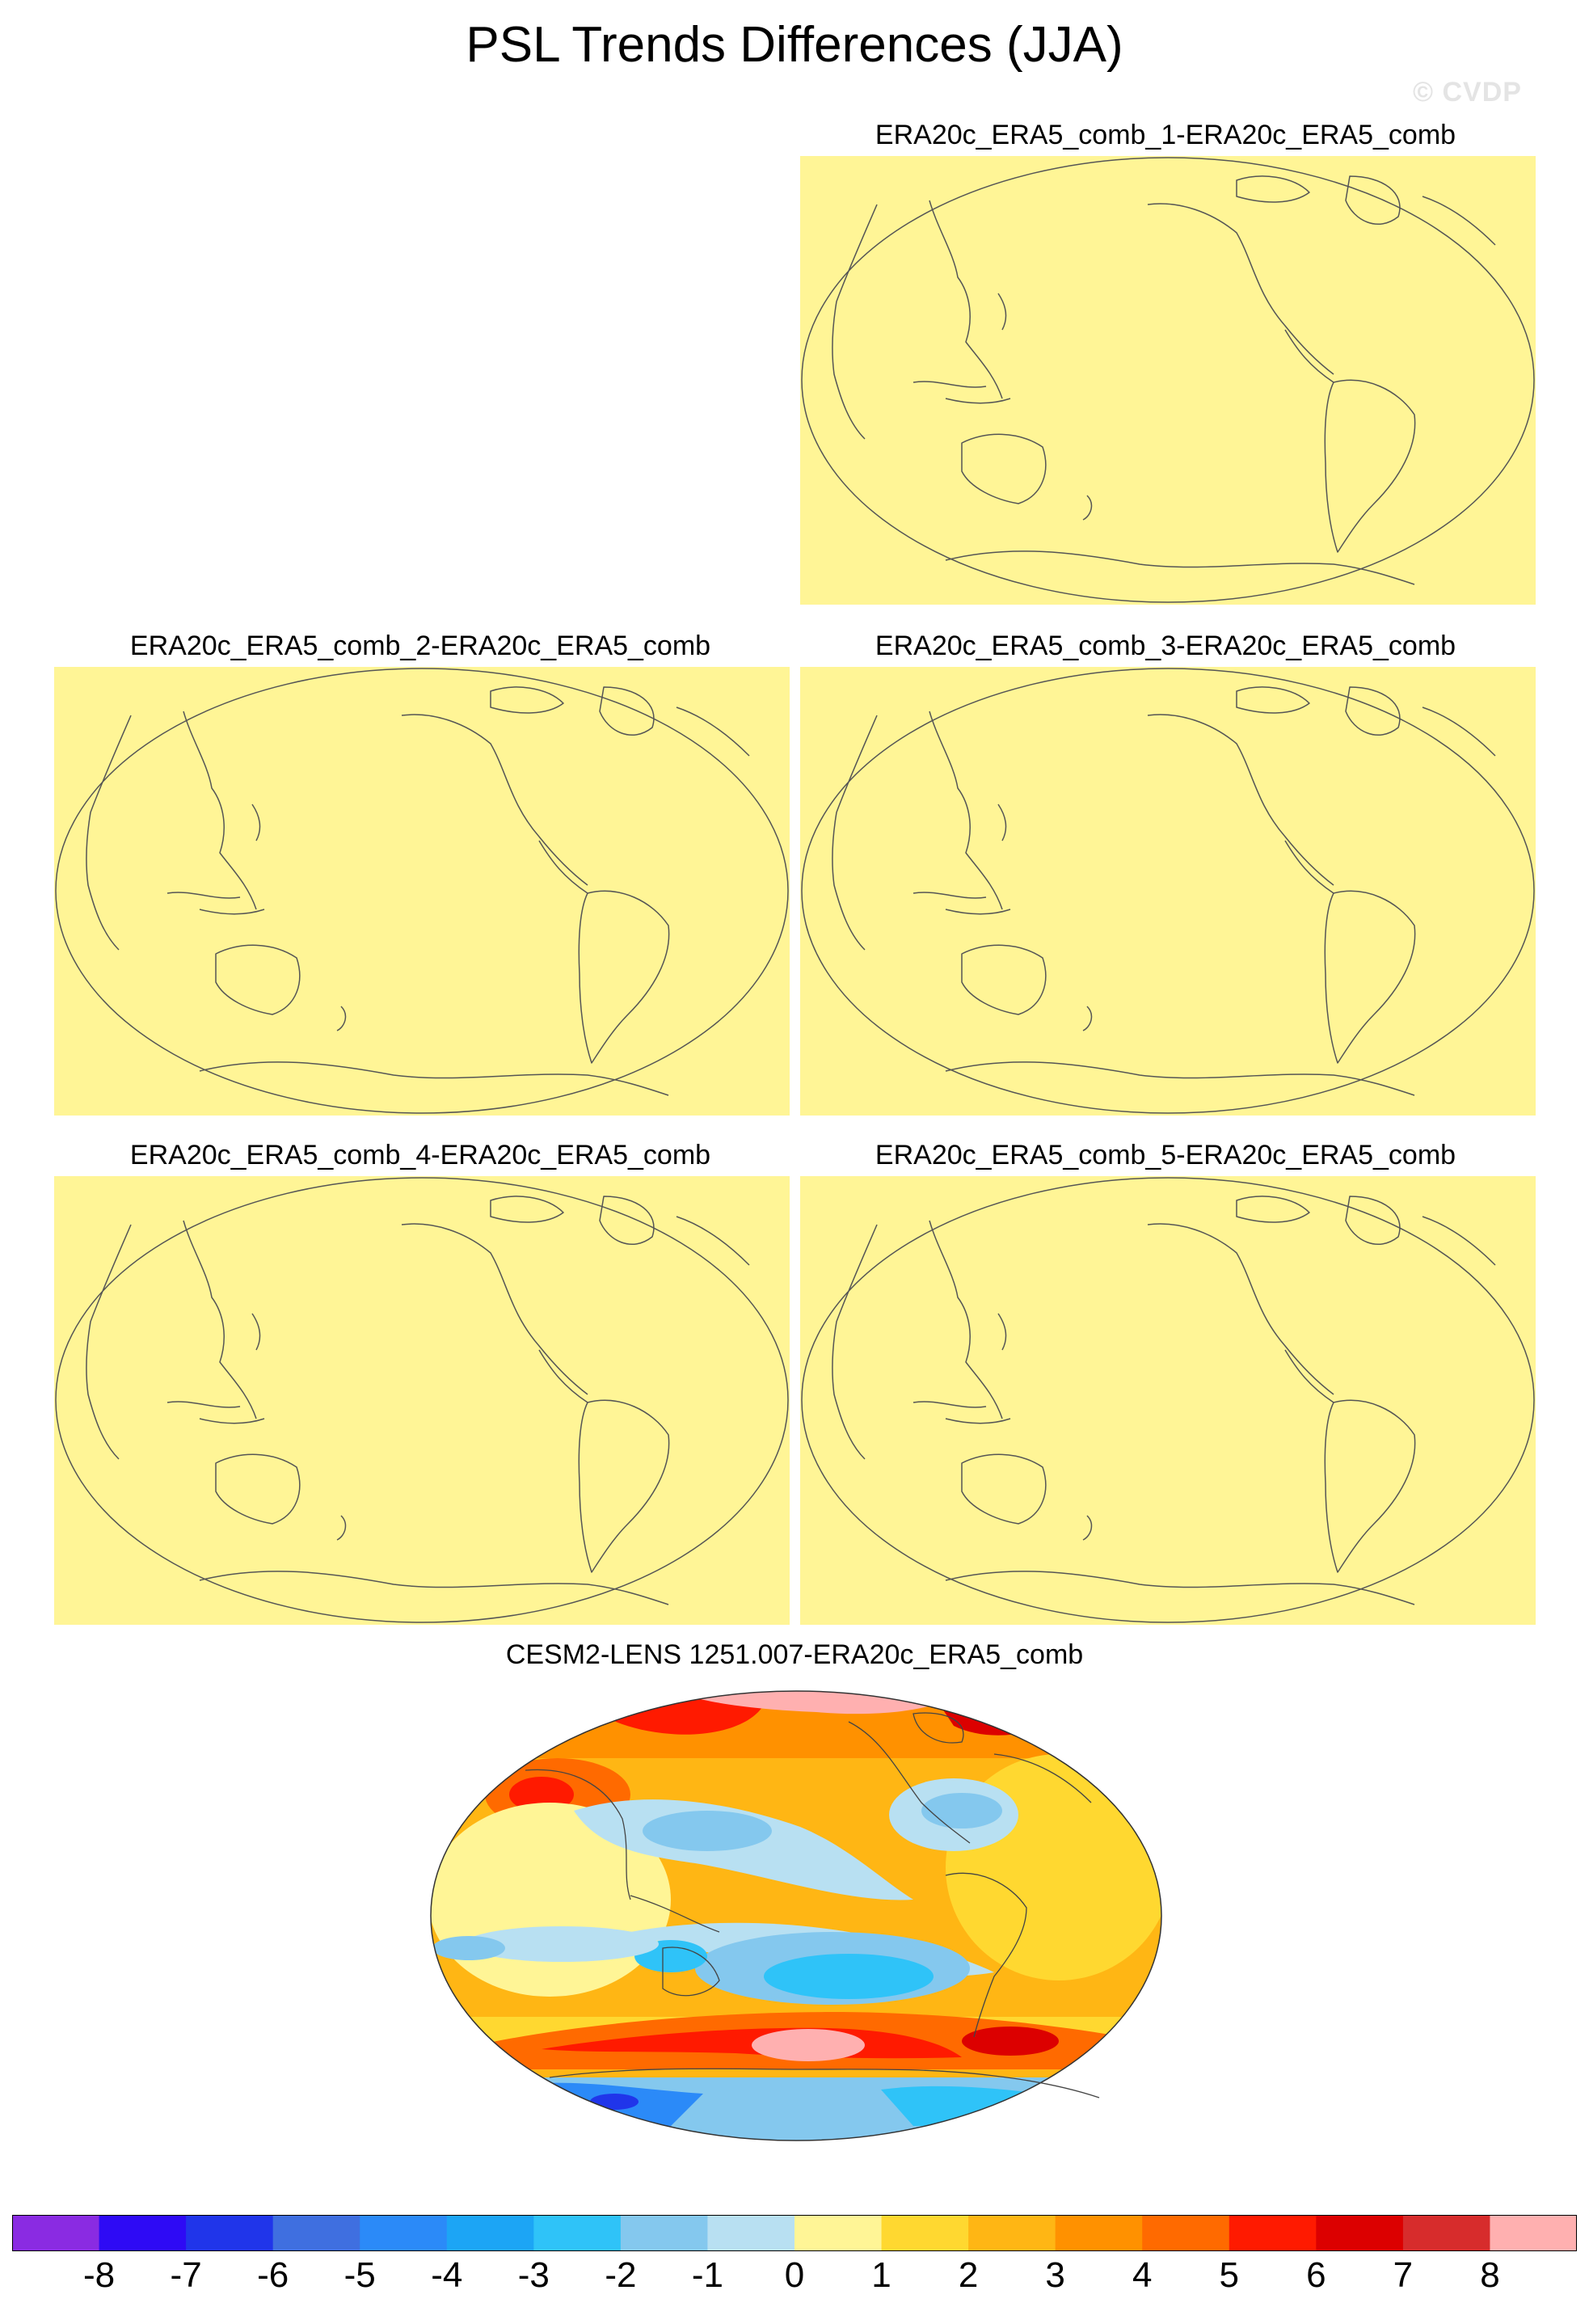  Describe the element at coordinates (1467, 93) in the screenshot. I see `cvdp-credit: © CVDP` at that location.